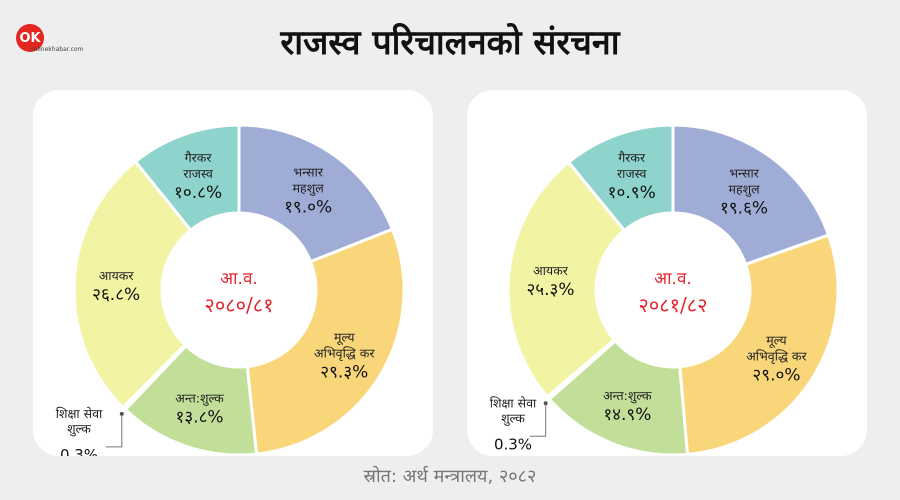 The width and height of the screenshot is (900, 500). I want to click on slice-value: १०.९%, so click(632, 193).